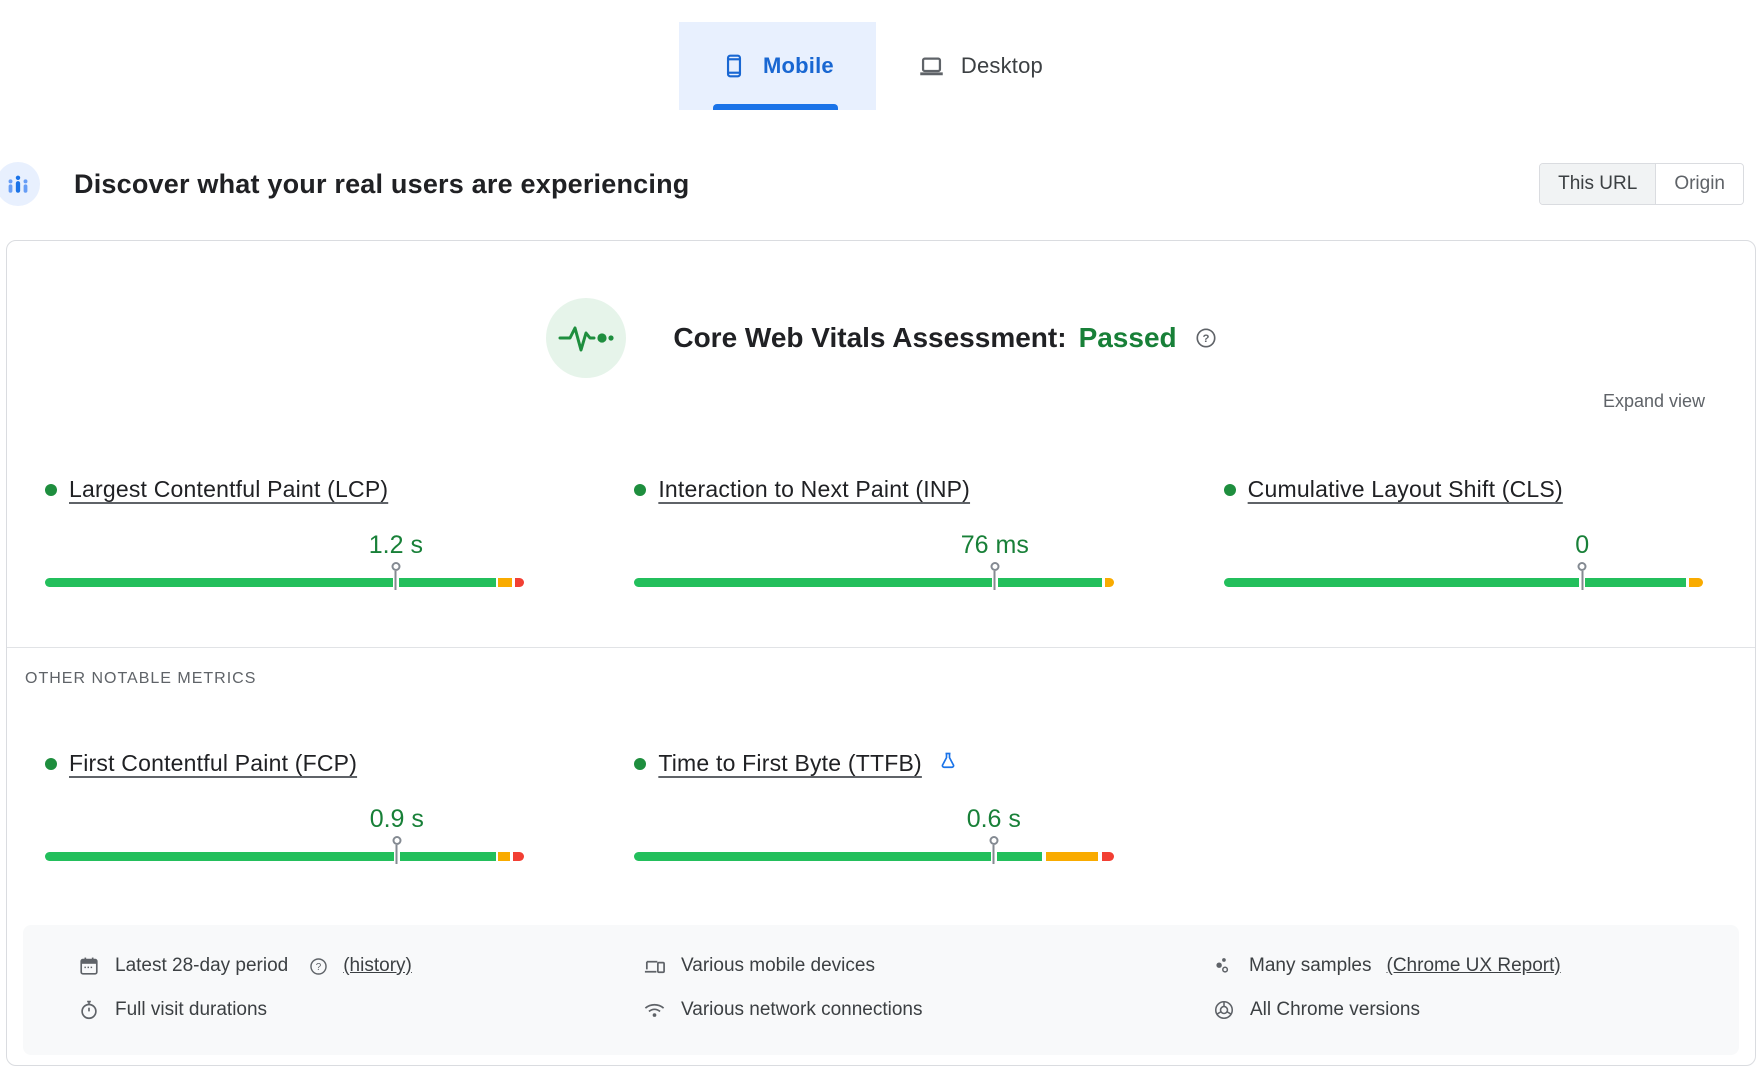 This screenshot has width=1764, height=1090. What do you see at coordinates (1473, 965) in the screenshot?
I see `chrome-ux-report-link: (Chrome UX Report)` at bounding box center [1473, 965].